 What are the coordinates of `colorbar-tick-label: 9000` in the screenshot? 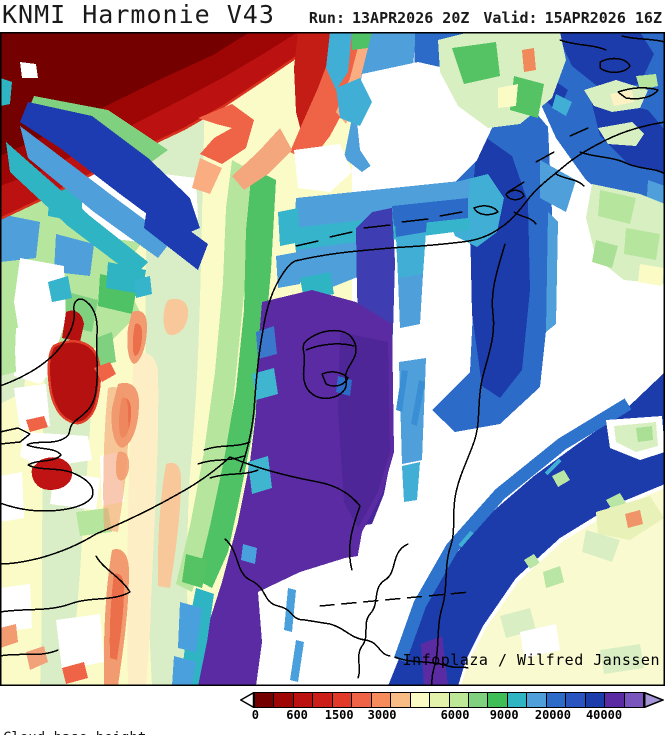 It's located at (504, 715).